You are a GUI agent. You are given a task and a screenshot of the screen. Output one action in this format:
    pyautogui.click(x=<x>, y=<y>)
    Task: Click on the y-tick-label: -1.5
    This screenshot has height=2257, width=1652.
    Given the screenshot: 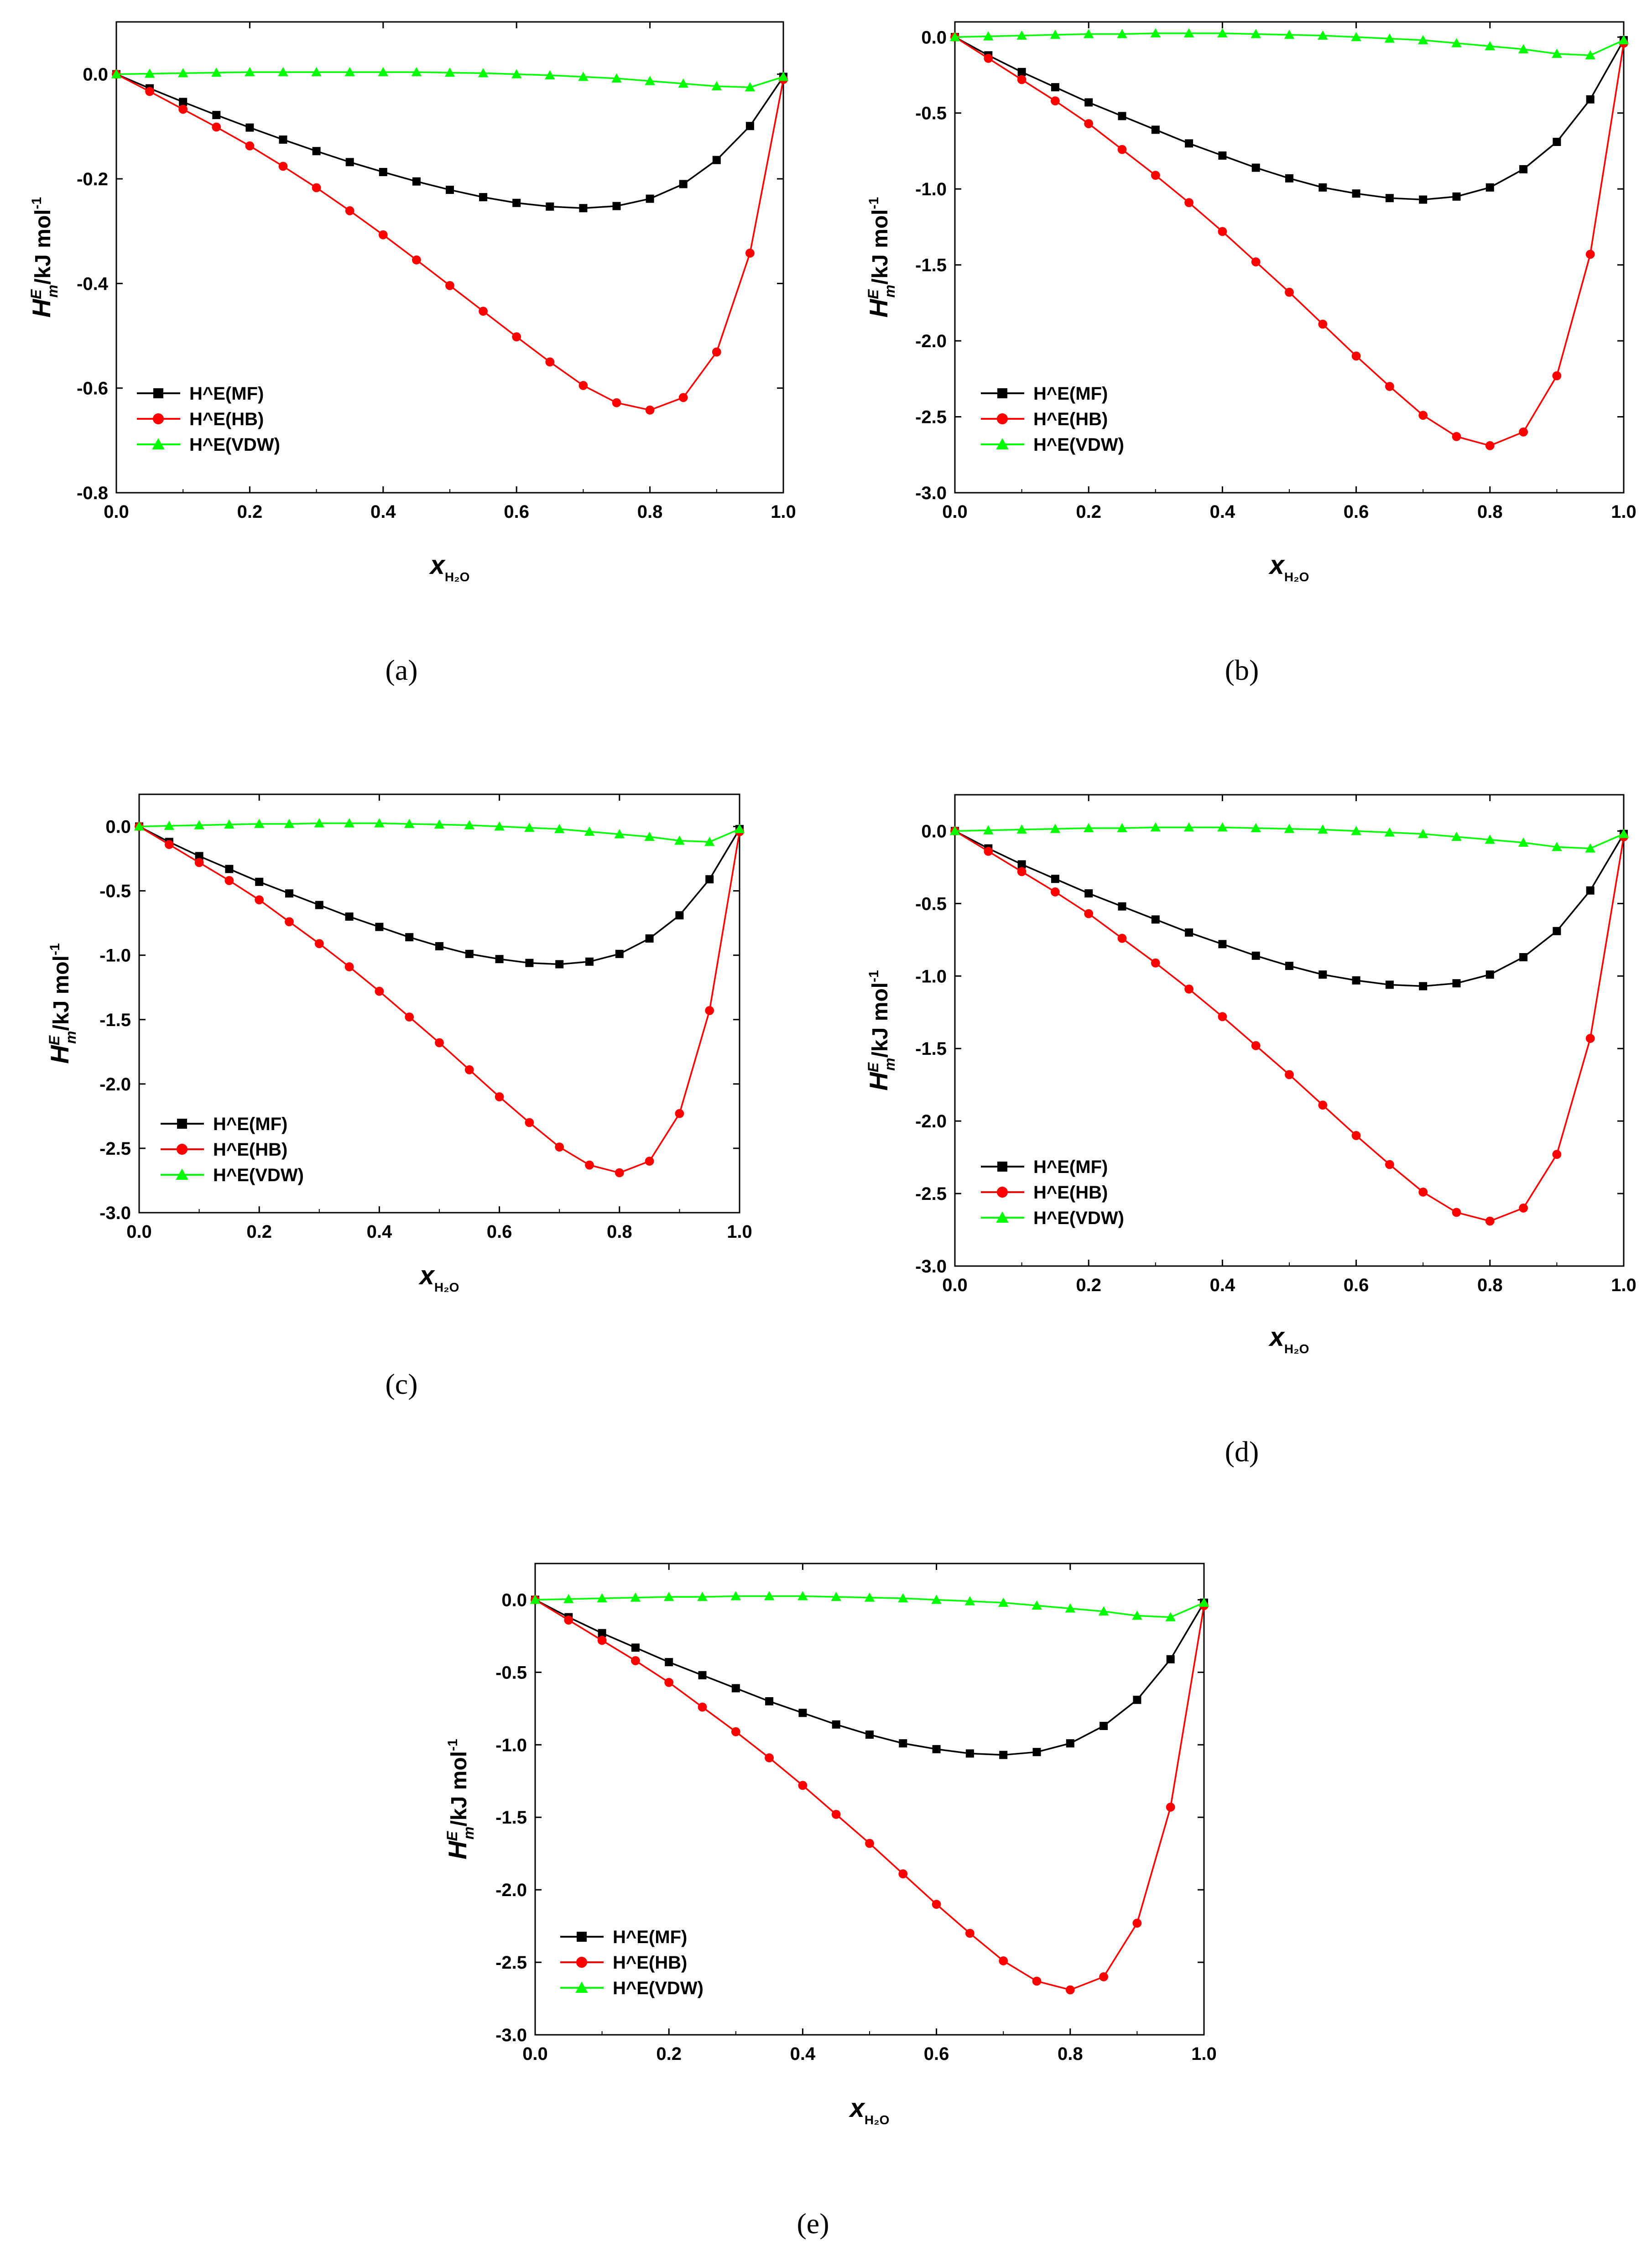 What is the action you would take?
    pyautogui.click(x=931, y=1049)
    